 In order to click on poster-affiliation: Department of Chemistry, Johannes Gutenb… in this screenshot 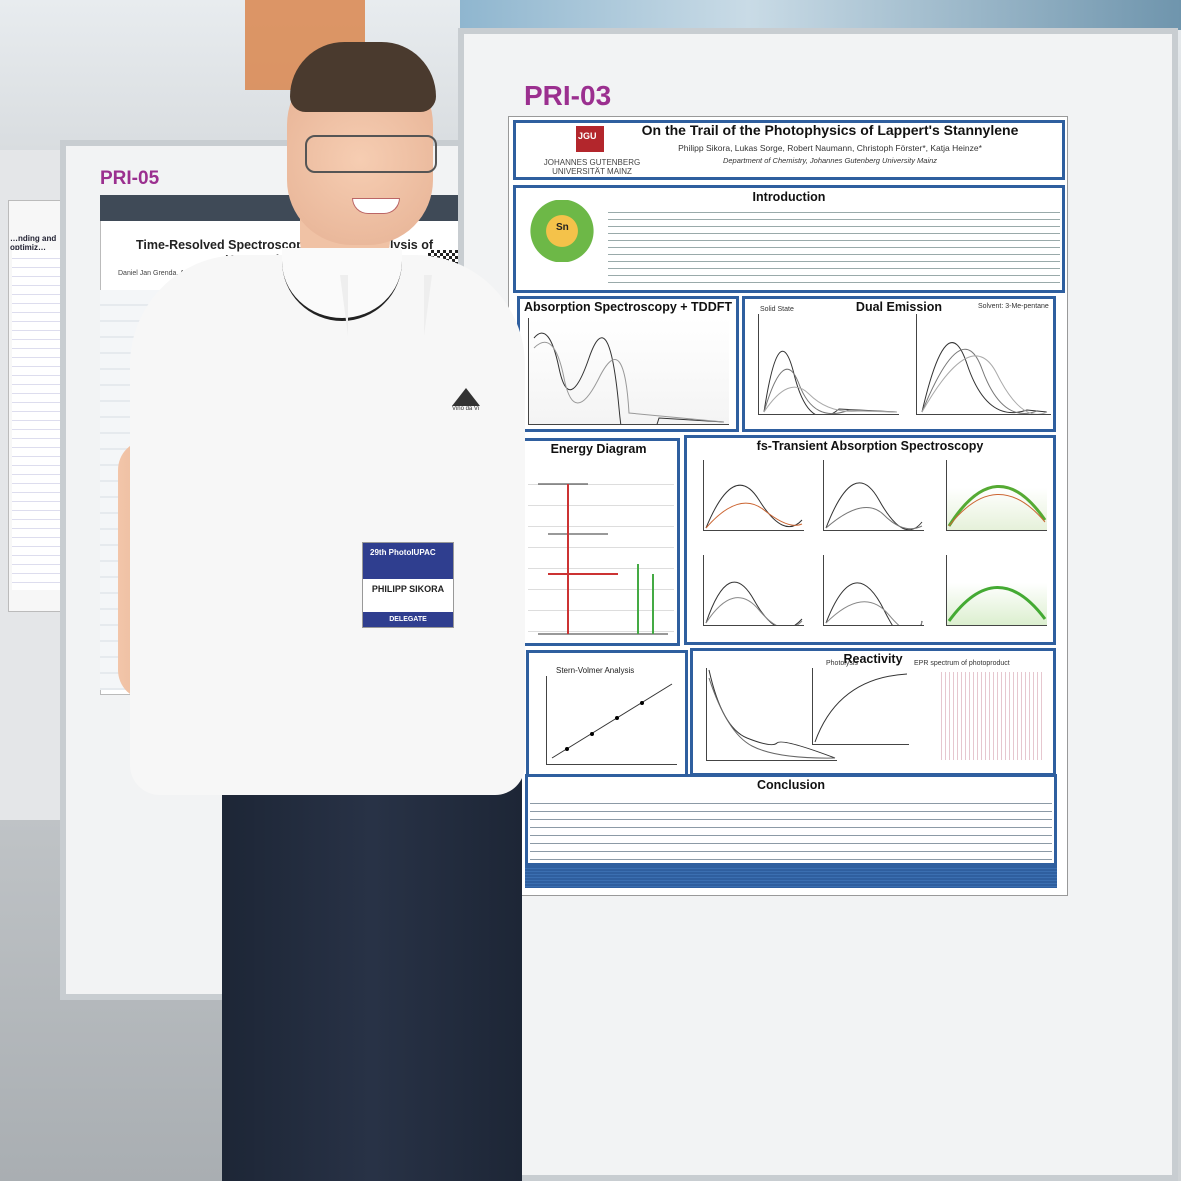, I will do `click(830, 160)`.